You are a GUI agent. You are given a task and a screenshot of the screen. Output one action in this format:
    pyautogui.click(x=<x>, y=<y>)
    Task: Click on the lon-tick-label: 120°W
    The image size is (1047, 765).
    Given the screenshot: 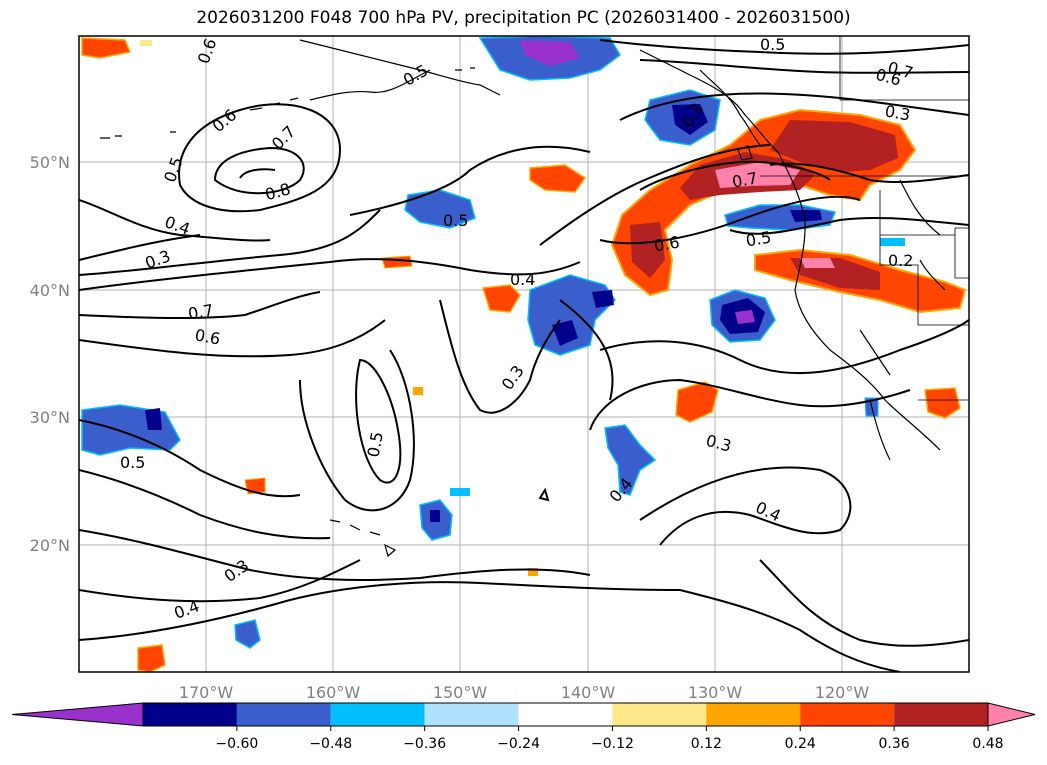 What is the action you would take?
    pyautogui.click(x=842, y=692)
    